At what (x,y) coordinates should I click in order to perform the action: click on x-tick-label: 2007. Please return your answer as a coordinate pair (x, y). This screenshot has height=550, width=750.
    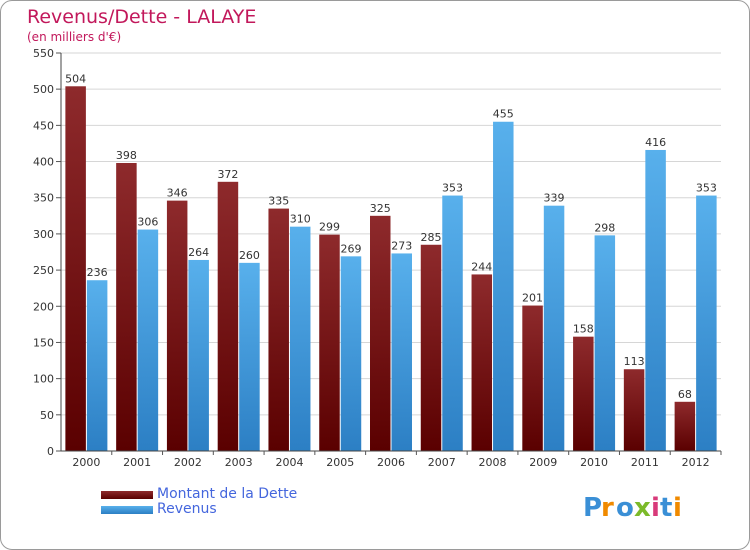
    Looking at the image, I should click on (442, 462).